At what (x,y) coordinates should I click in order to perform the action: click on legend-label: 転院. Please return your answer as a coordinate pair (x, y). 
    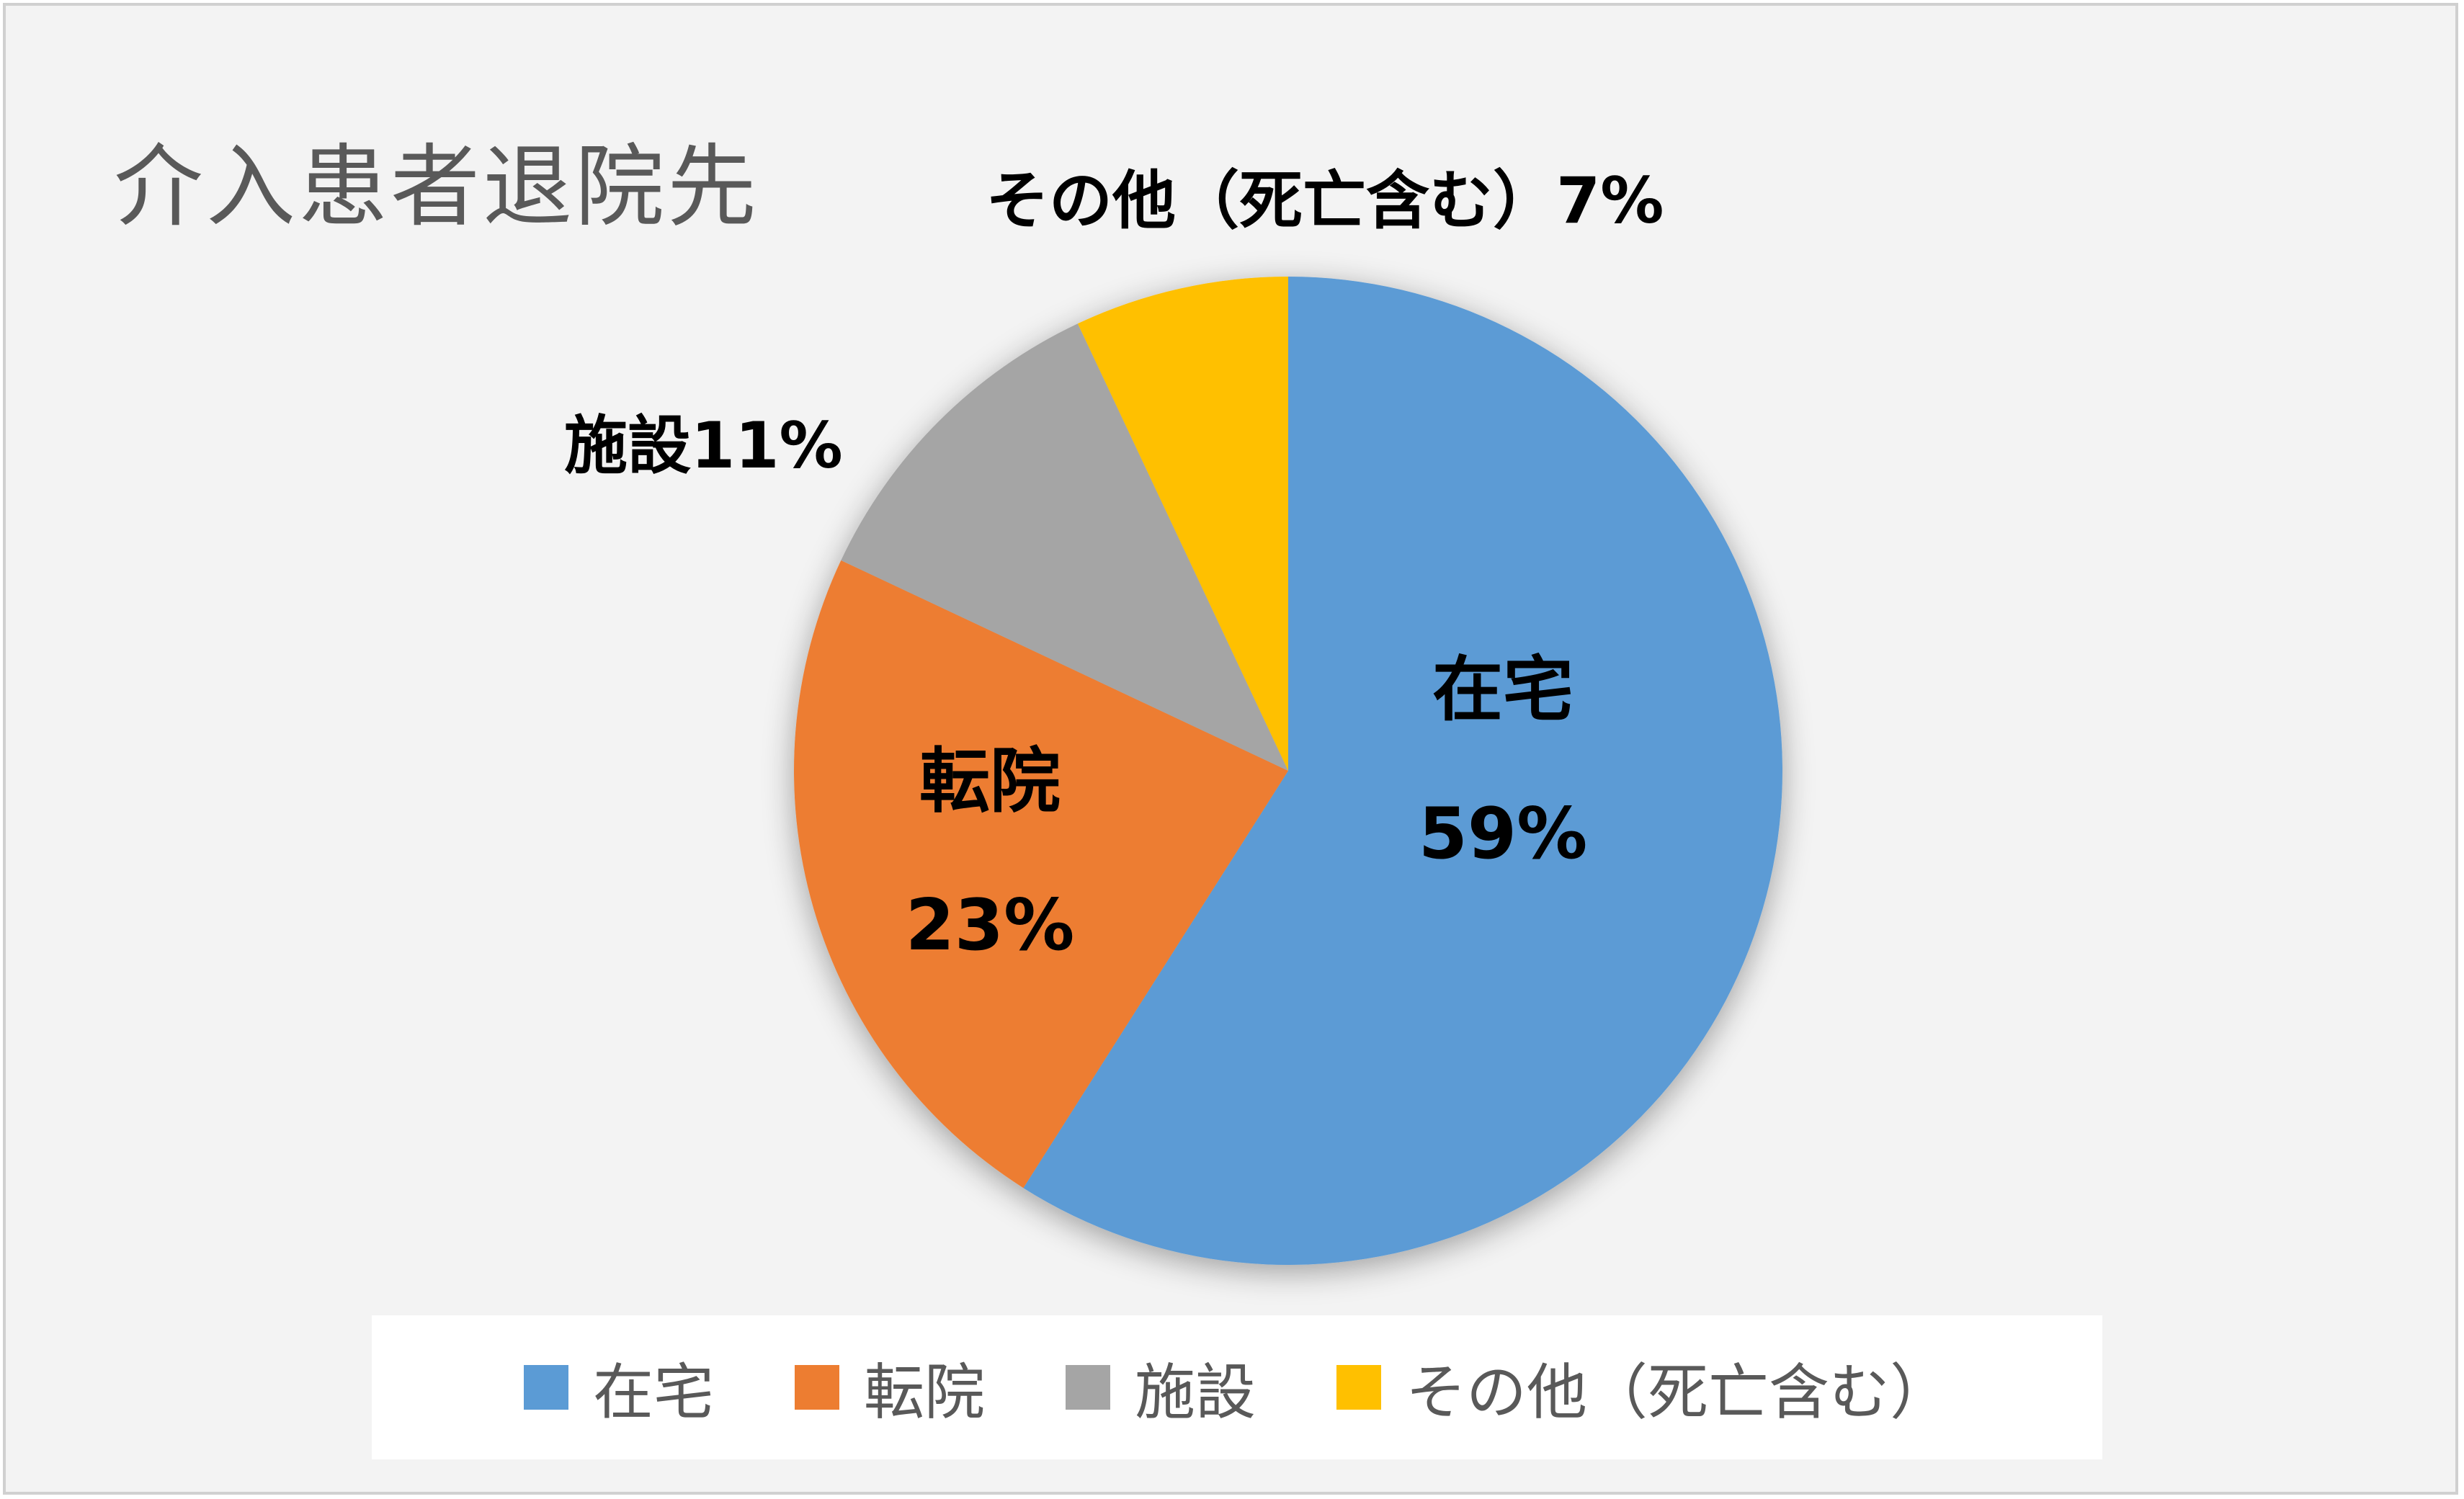
    Looking at the image, I should click on (924, 1392).